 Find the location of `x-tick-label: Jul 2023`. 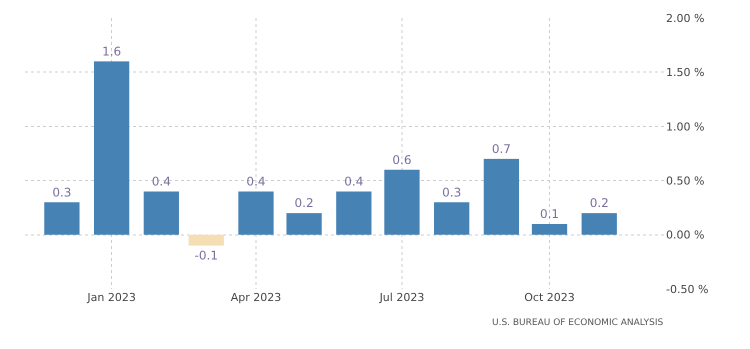

x-tick-label: Jul 2023 is located at coordinates (401, 297).